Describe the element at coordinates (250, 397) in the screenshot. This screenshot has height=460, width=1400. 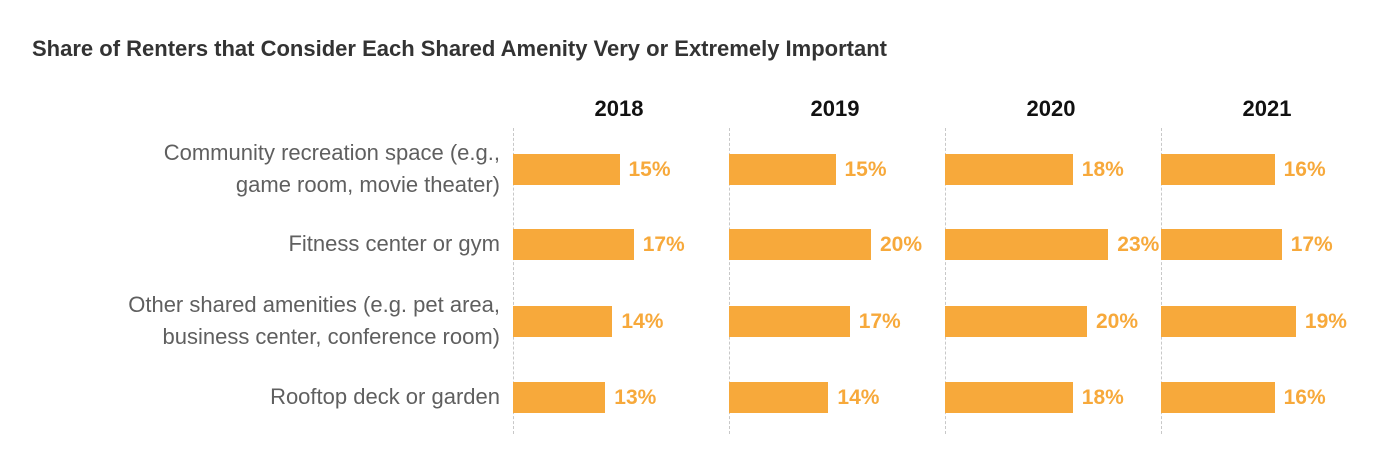
I see `category-label: Rooftop deck or garden` at that location.